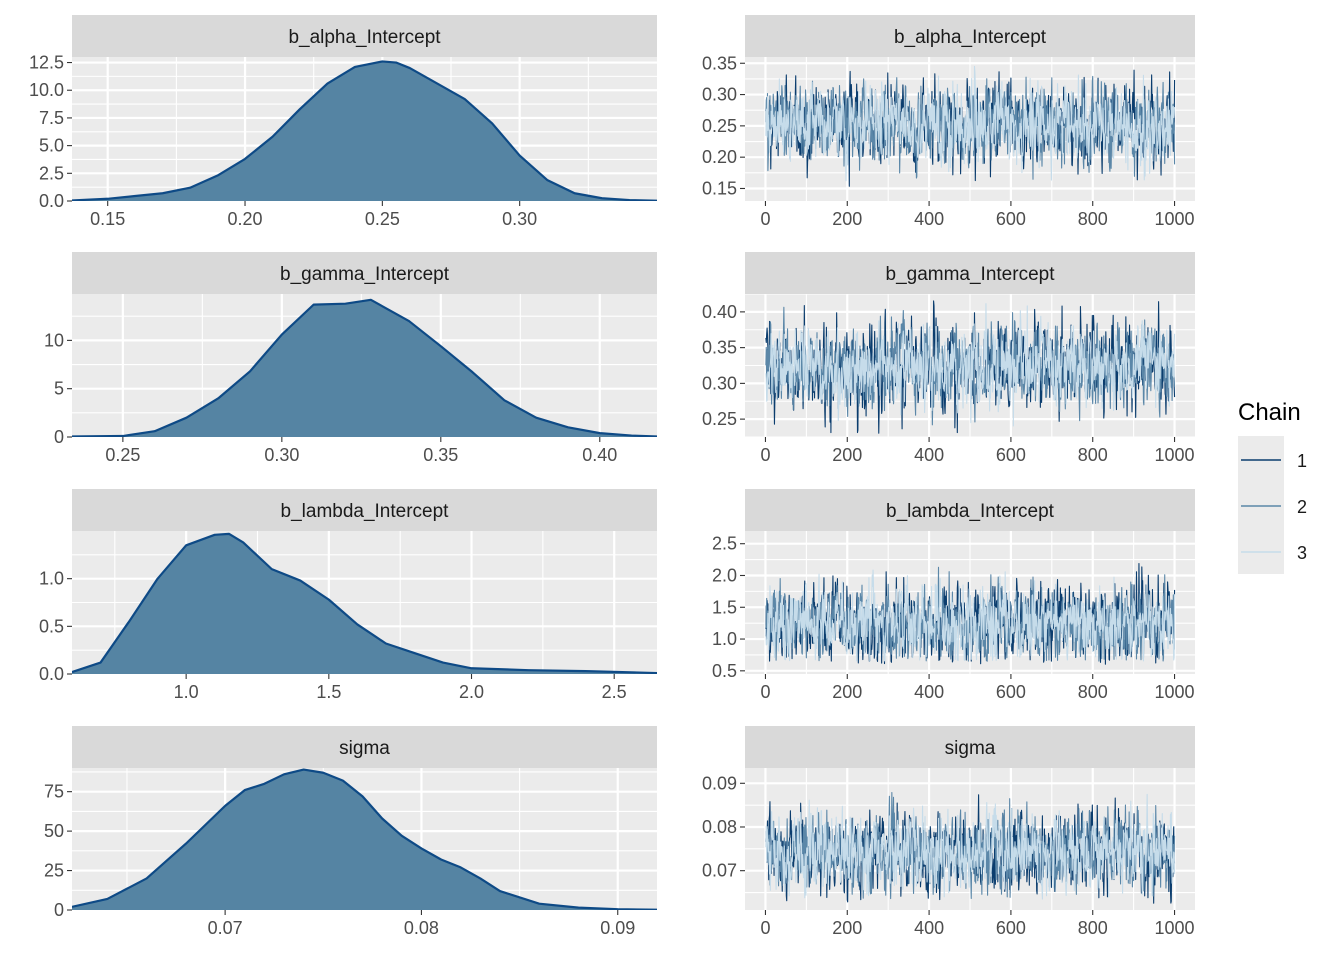 Image resolution: width=1344 pixels, height=960 pixels. I want to click on strip-label: sigma, so click(970, 748).